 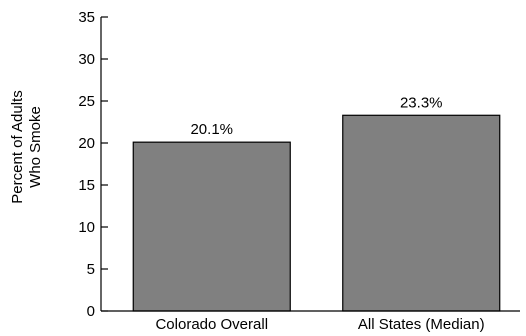 I want to click on x-category-label: Colorado Overall, so click(x=211, y=324).